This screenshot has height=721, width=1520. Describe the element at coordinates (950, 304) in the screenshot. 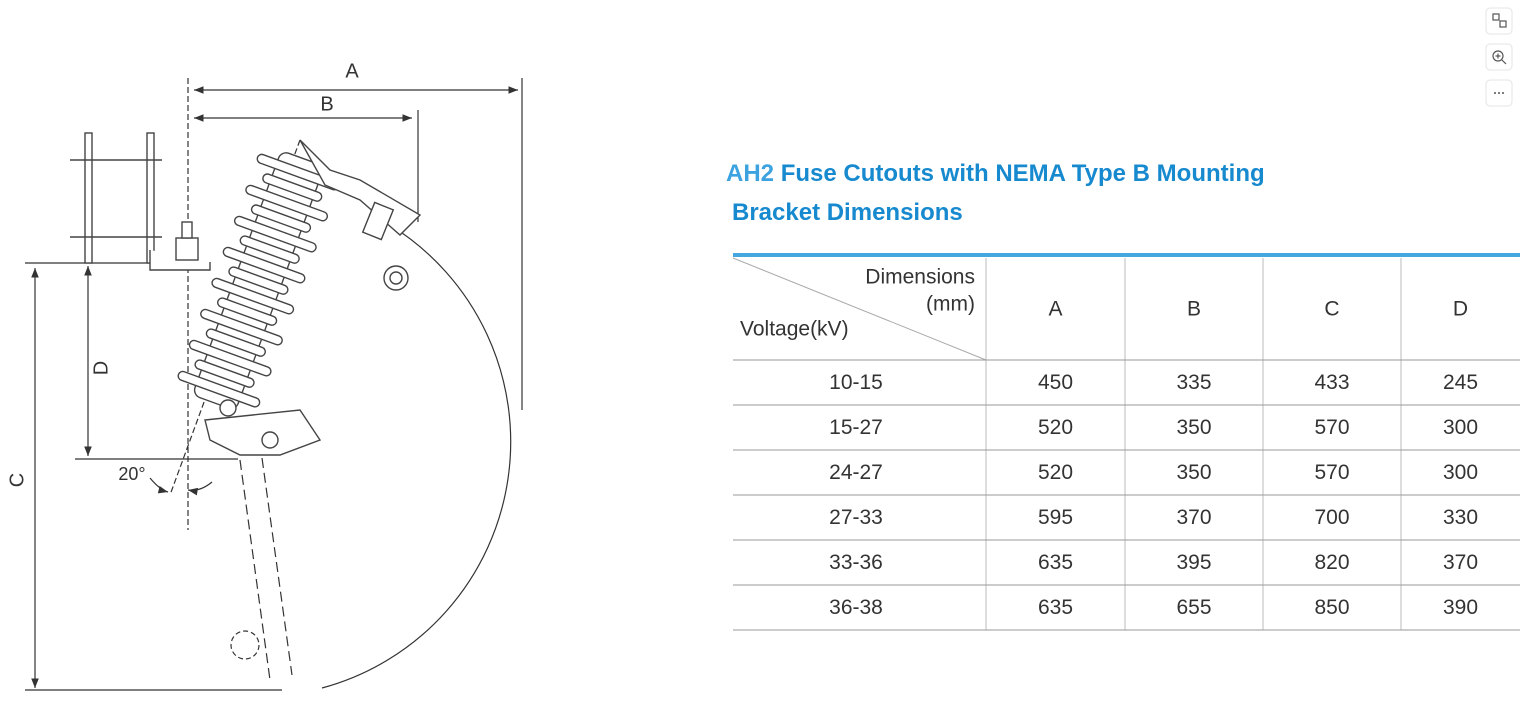

I see `corner-header: (mm)` at that location.